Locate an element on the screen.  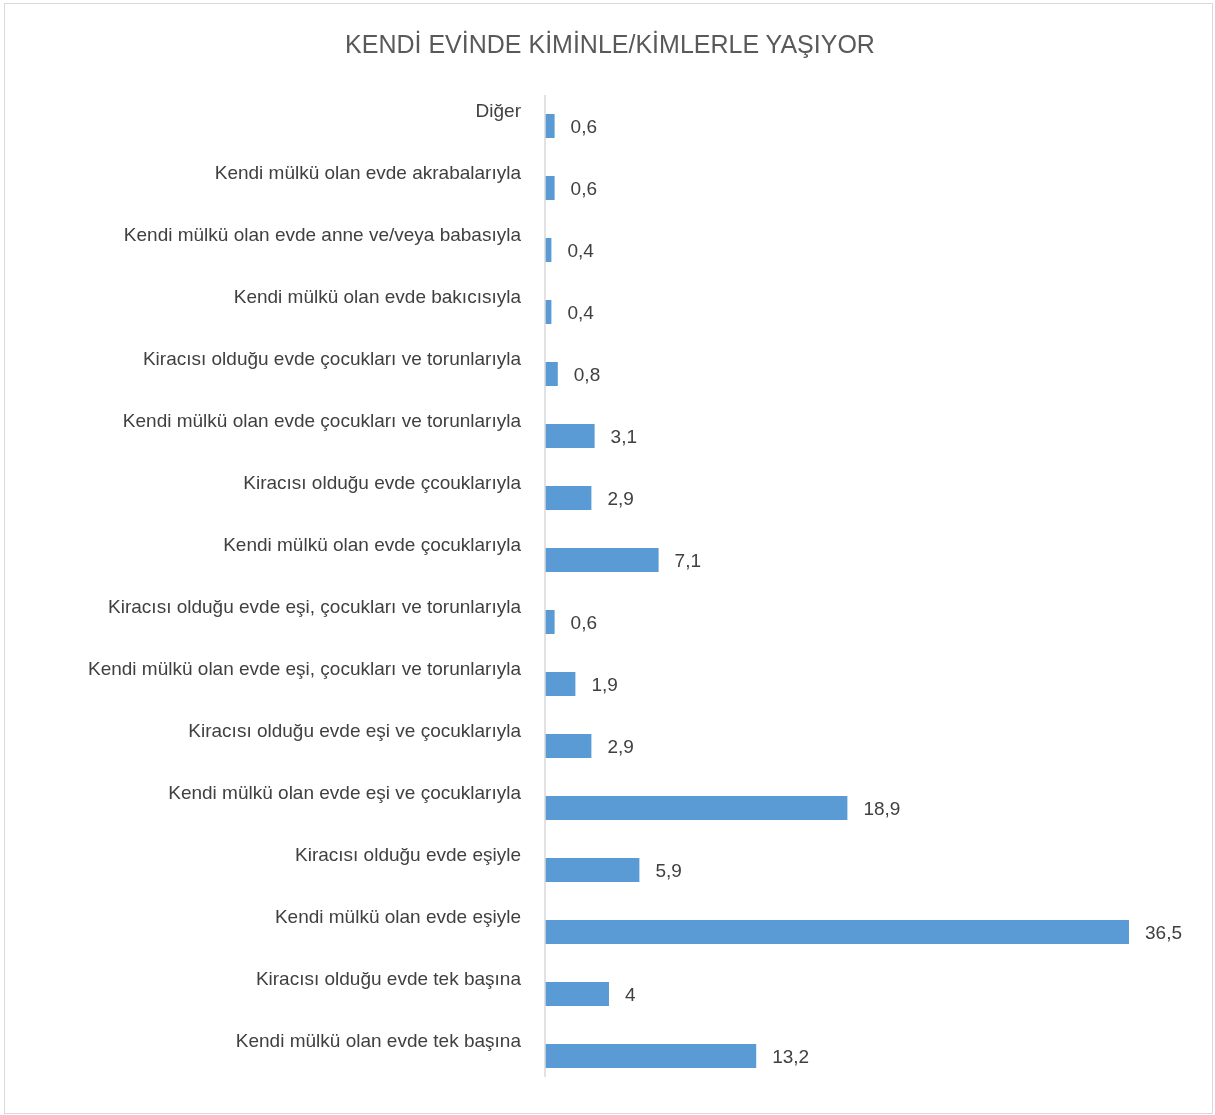
y-tick-label: Kendi mülkü olan evde eşi, çocukları ve torunlarıyla is located at coordinates (304, 668).